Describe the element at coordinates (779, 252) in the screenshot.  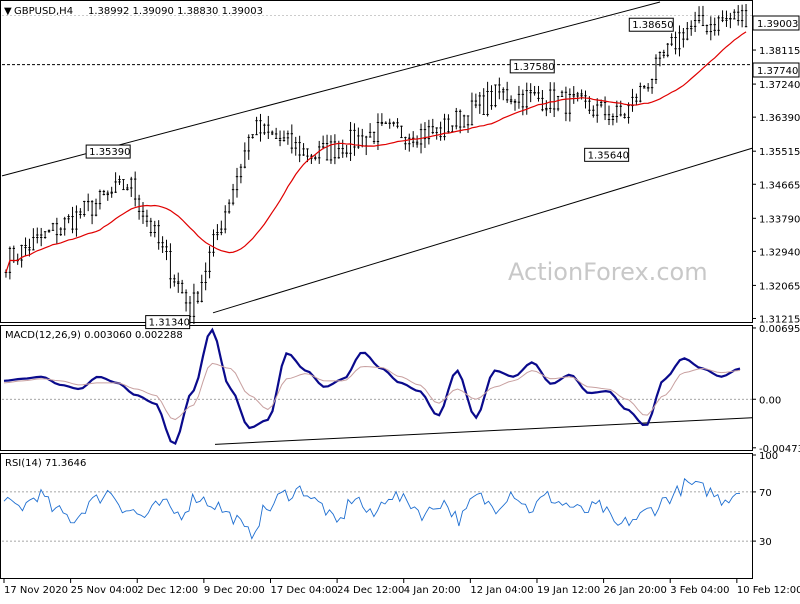
I see `price-tick-label: 1.32940` at that location.